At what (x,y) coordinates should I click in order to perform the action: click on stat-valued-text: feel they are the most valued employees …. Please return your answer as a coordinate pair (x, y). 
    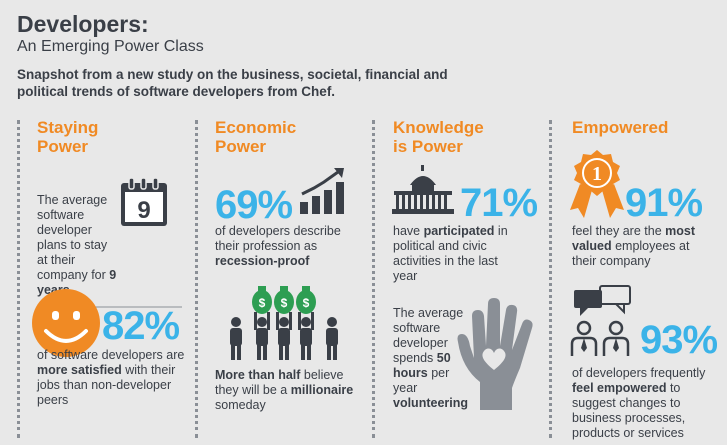
    Looking at the image, I should click on (633, 246).